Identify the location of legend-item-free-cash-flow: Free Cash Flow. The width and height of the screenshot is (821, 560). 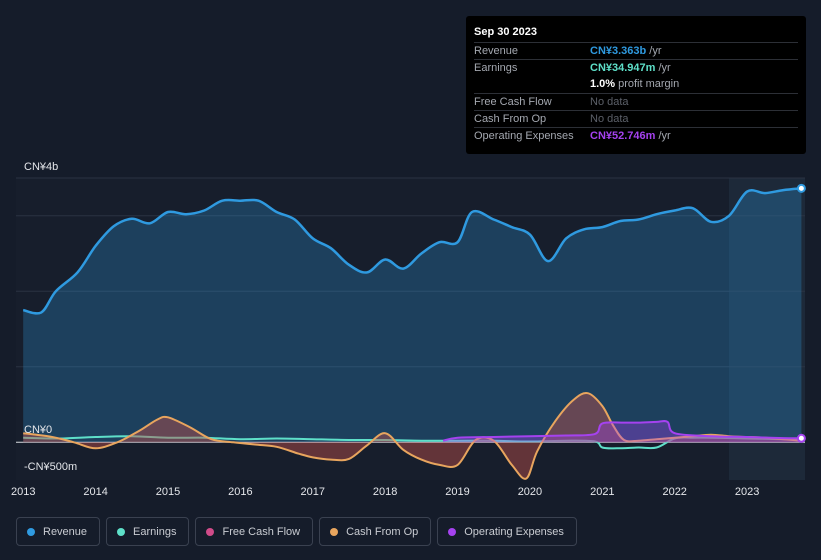
(254, 531).